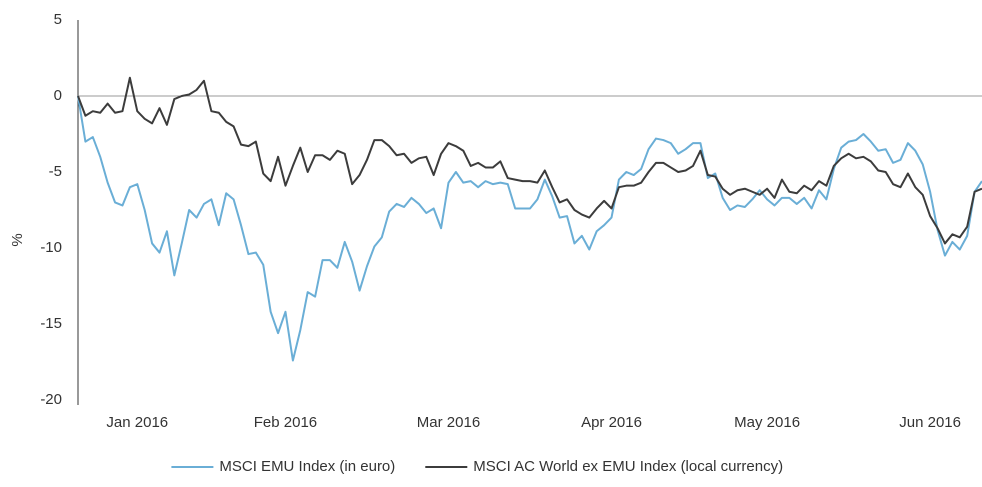 This screenshot has height=487, width=982. Describe the element at coordinates (58, 19) in the screenshot. I see `y-tick-label: 5` at that location.